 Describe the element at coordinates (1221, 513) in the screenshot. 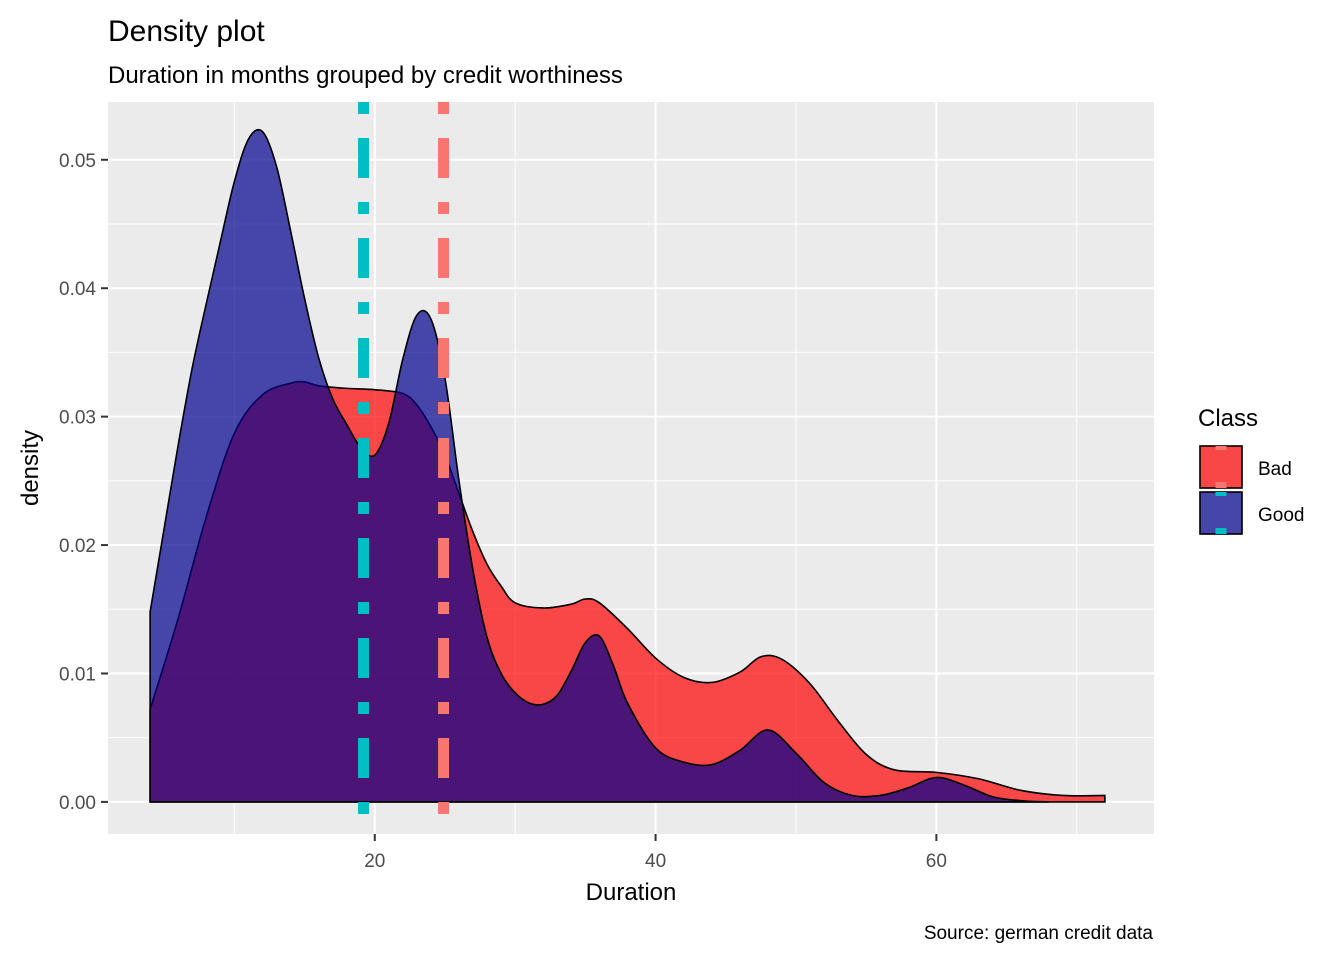

I see `legend-key-good` at that location.